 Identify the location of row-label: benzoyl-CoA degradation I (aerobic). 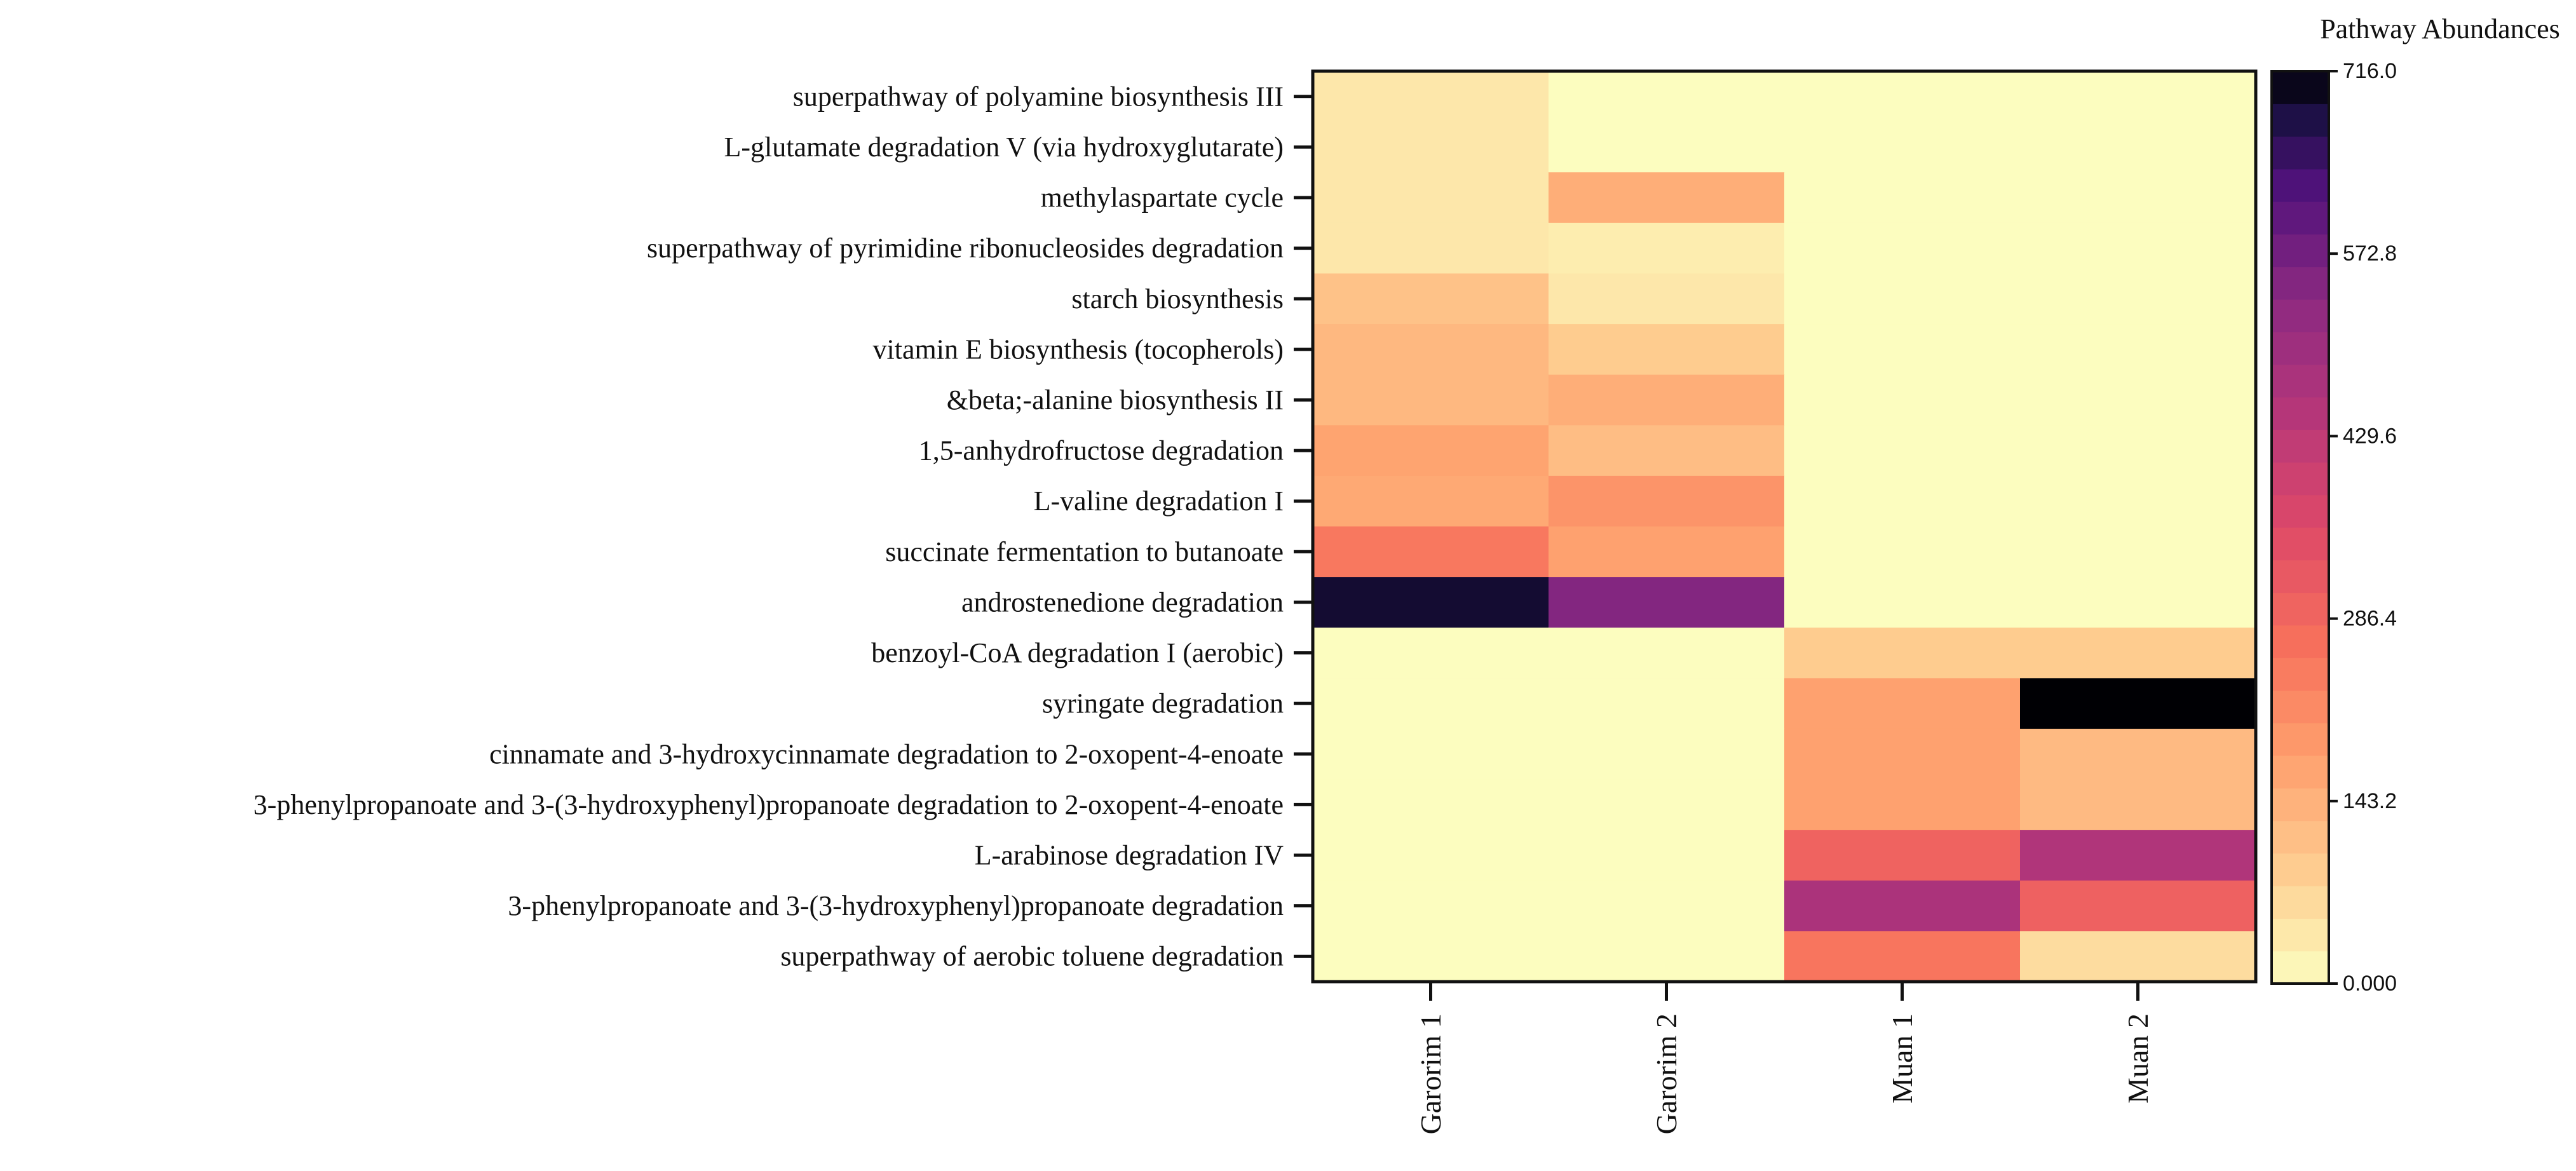
(1077, 652).